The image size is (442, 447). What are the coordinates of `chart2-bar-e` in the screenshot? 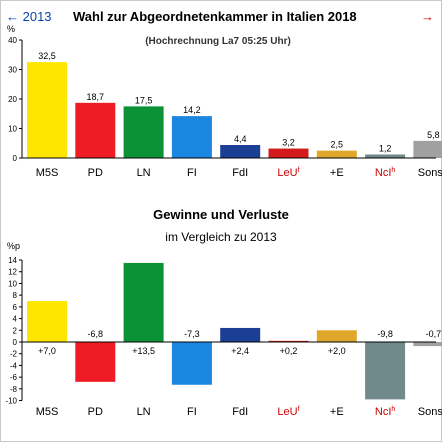 It's located at (336, 336).